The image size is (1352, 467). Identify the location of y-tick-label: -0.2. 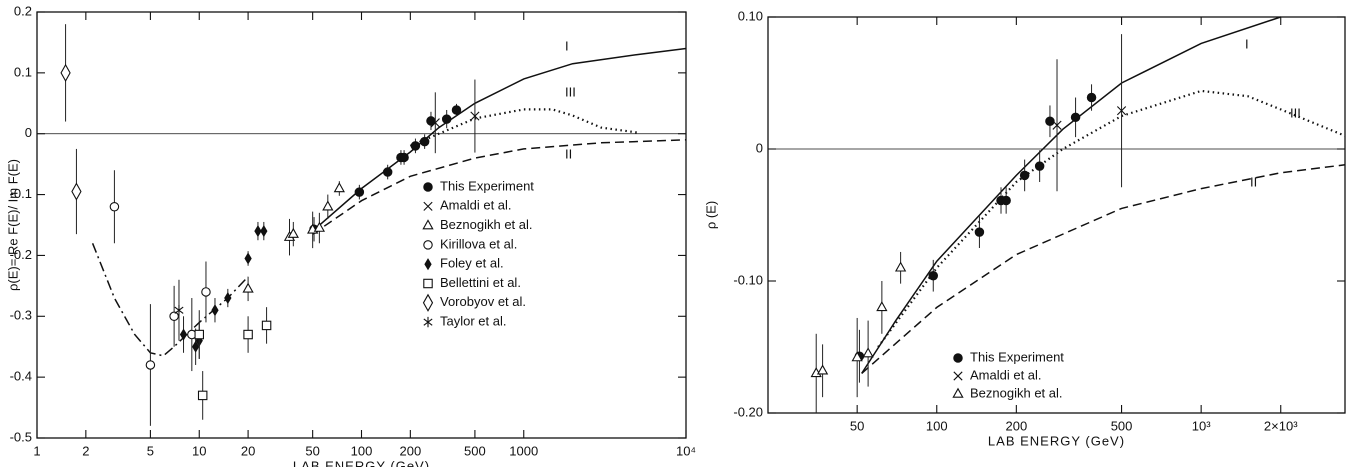
(21, 254).